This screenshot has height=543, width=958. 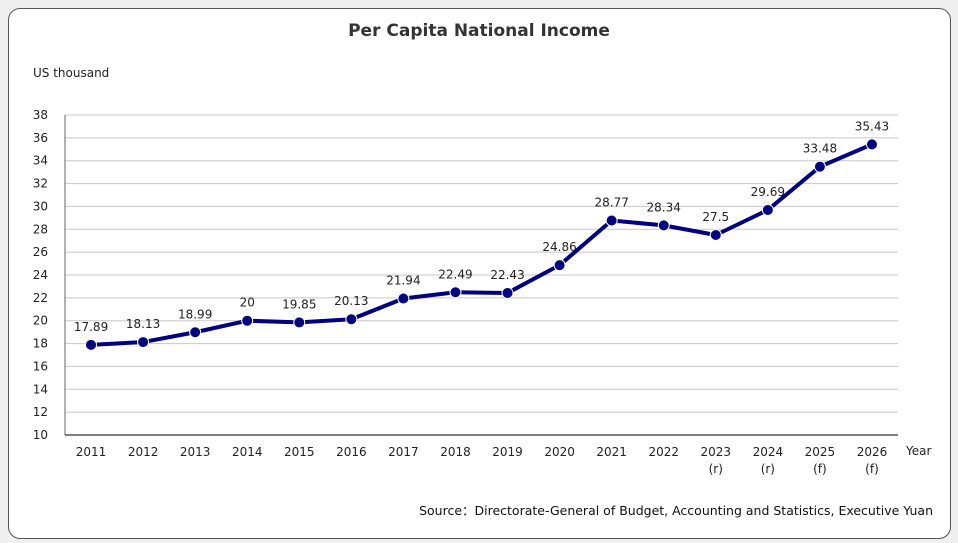 I want to click on data-label: 28.77, so click(x=611, y=202).